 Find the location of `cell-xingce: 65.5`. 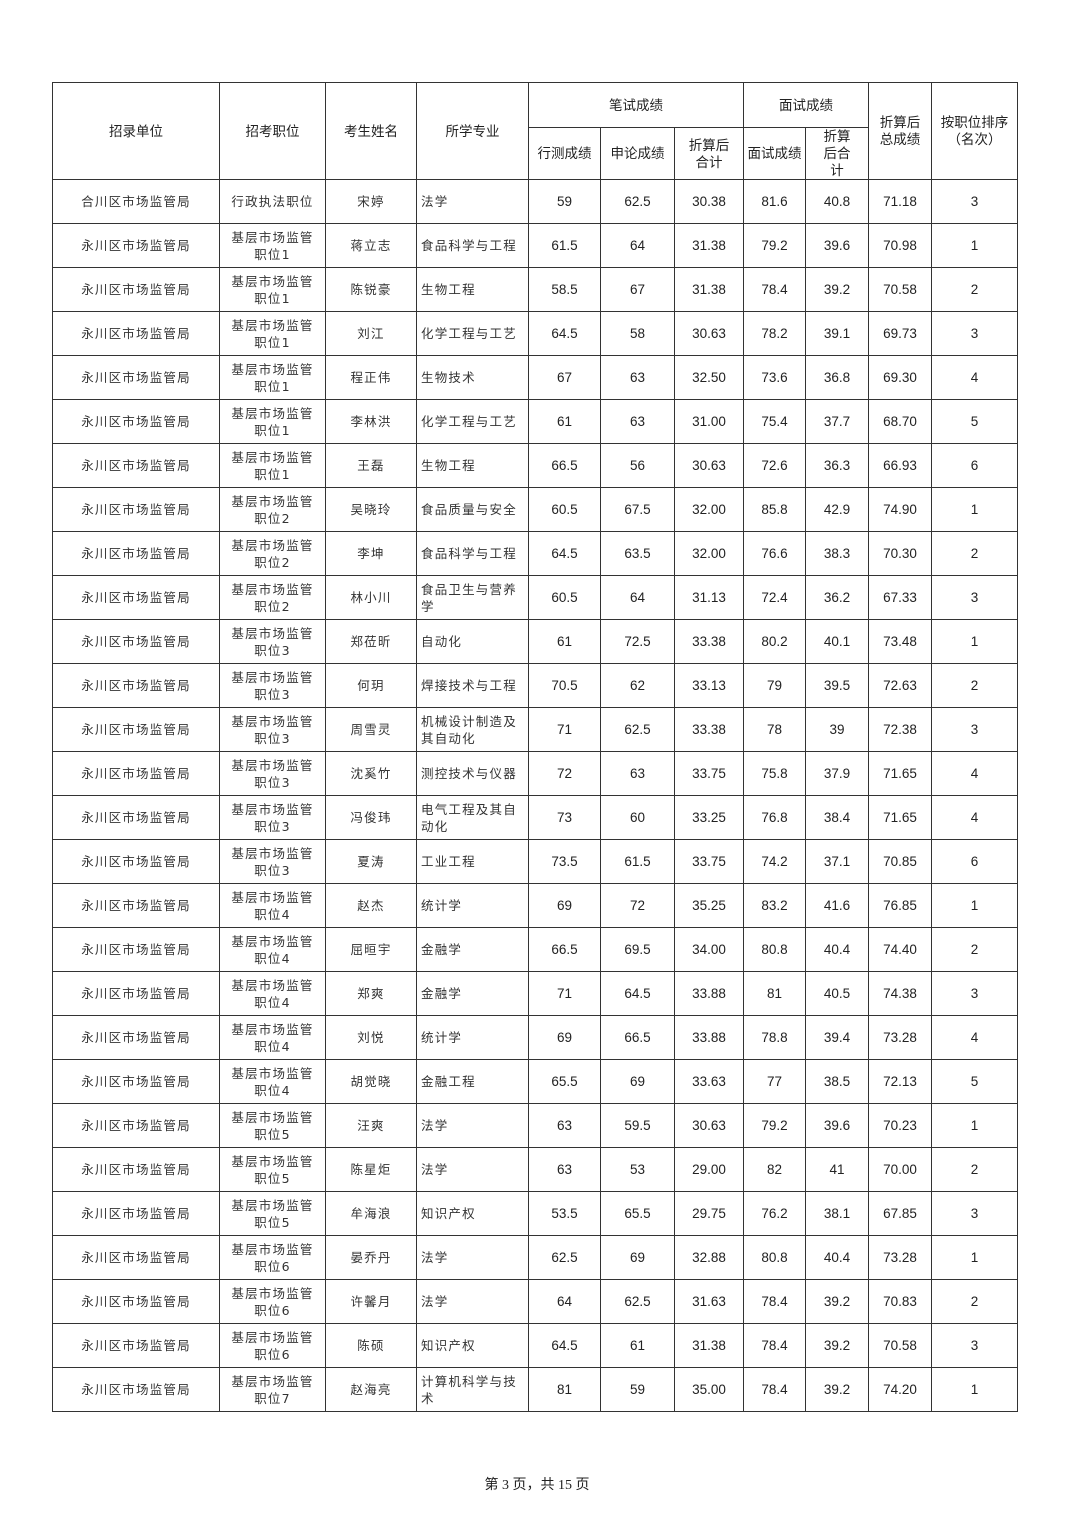

cell-xingce: 65.5 is located at coordinates (564, 1081).